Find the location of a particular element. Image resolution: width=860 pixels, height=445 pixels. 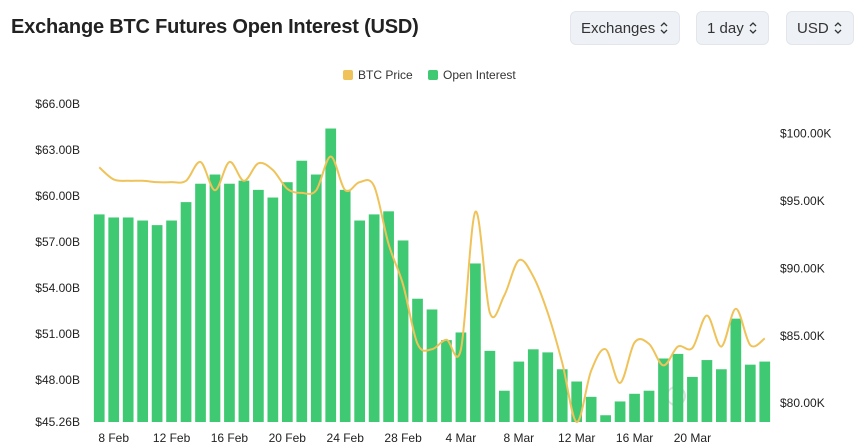

x-tick-label: 4 Mar is located at coordinates (461, 438).